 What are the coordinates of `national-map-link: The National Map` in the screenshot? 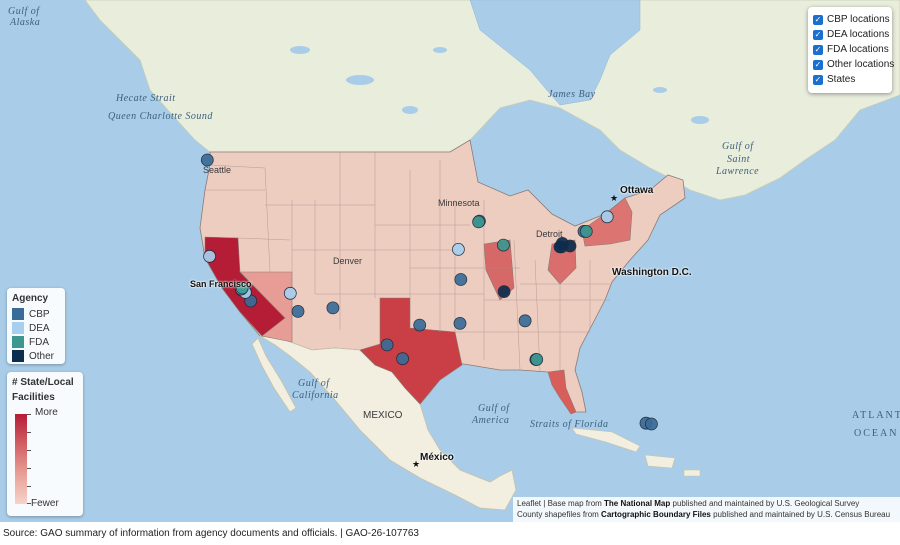 It's located at (637, 503).